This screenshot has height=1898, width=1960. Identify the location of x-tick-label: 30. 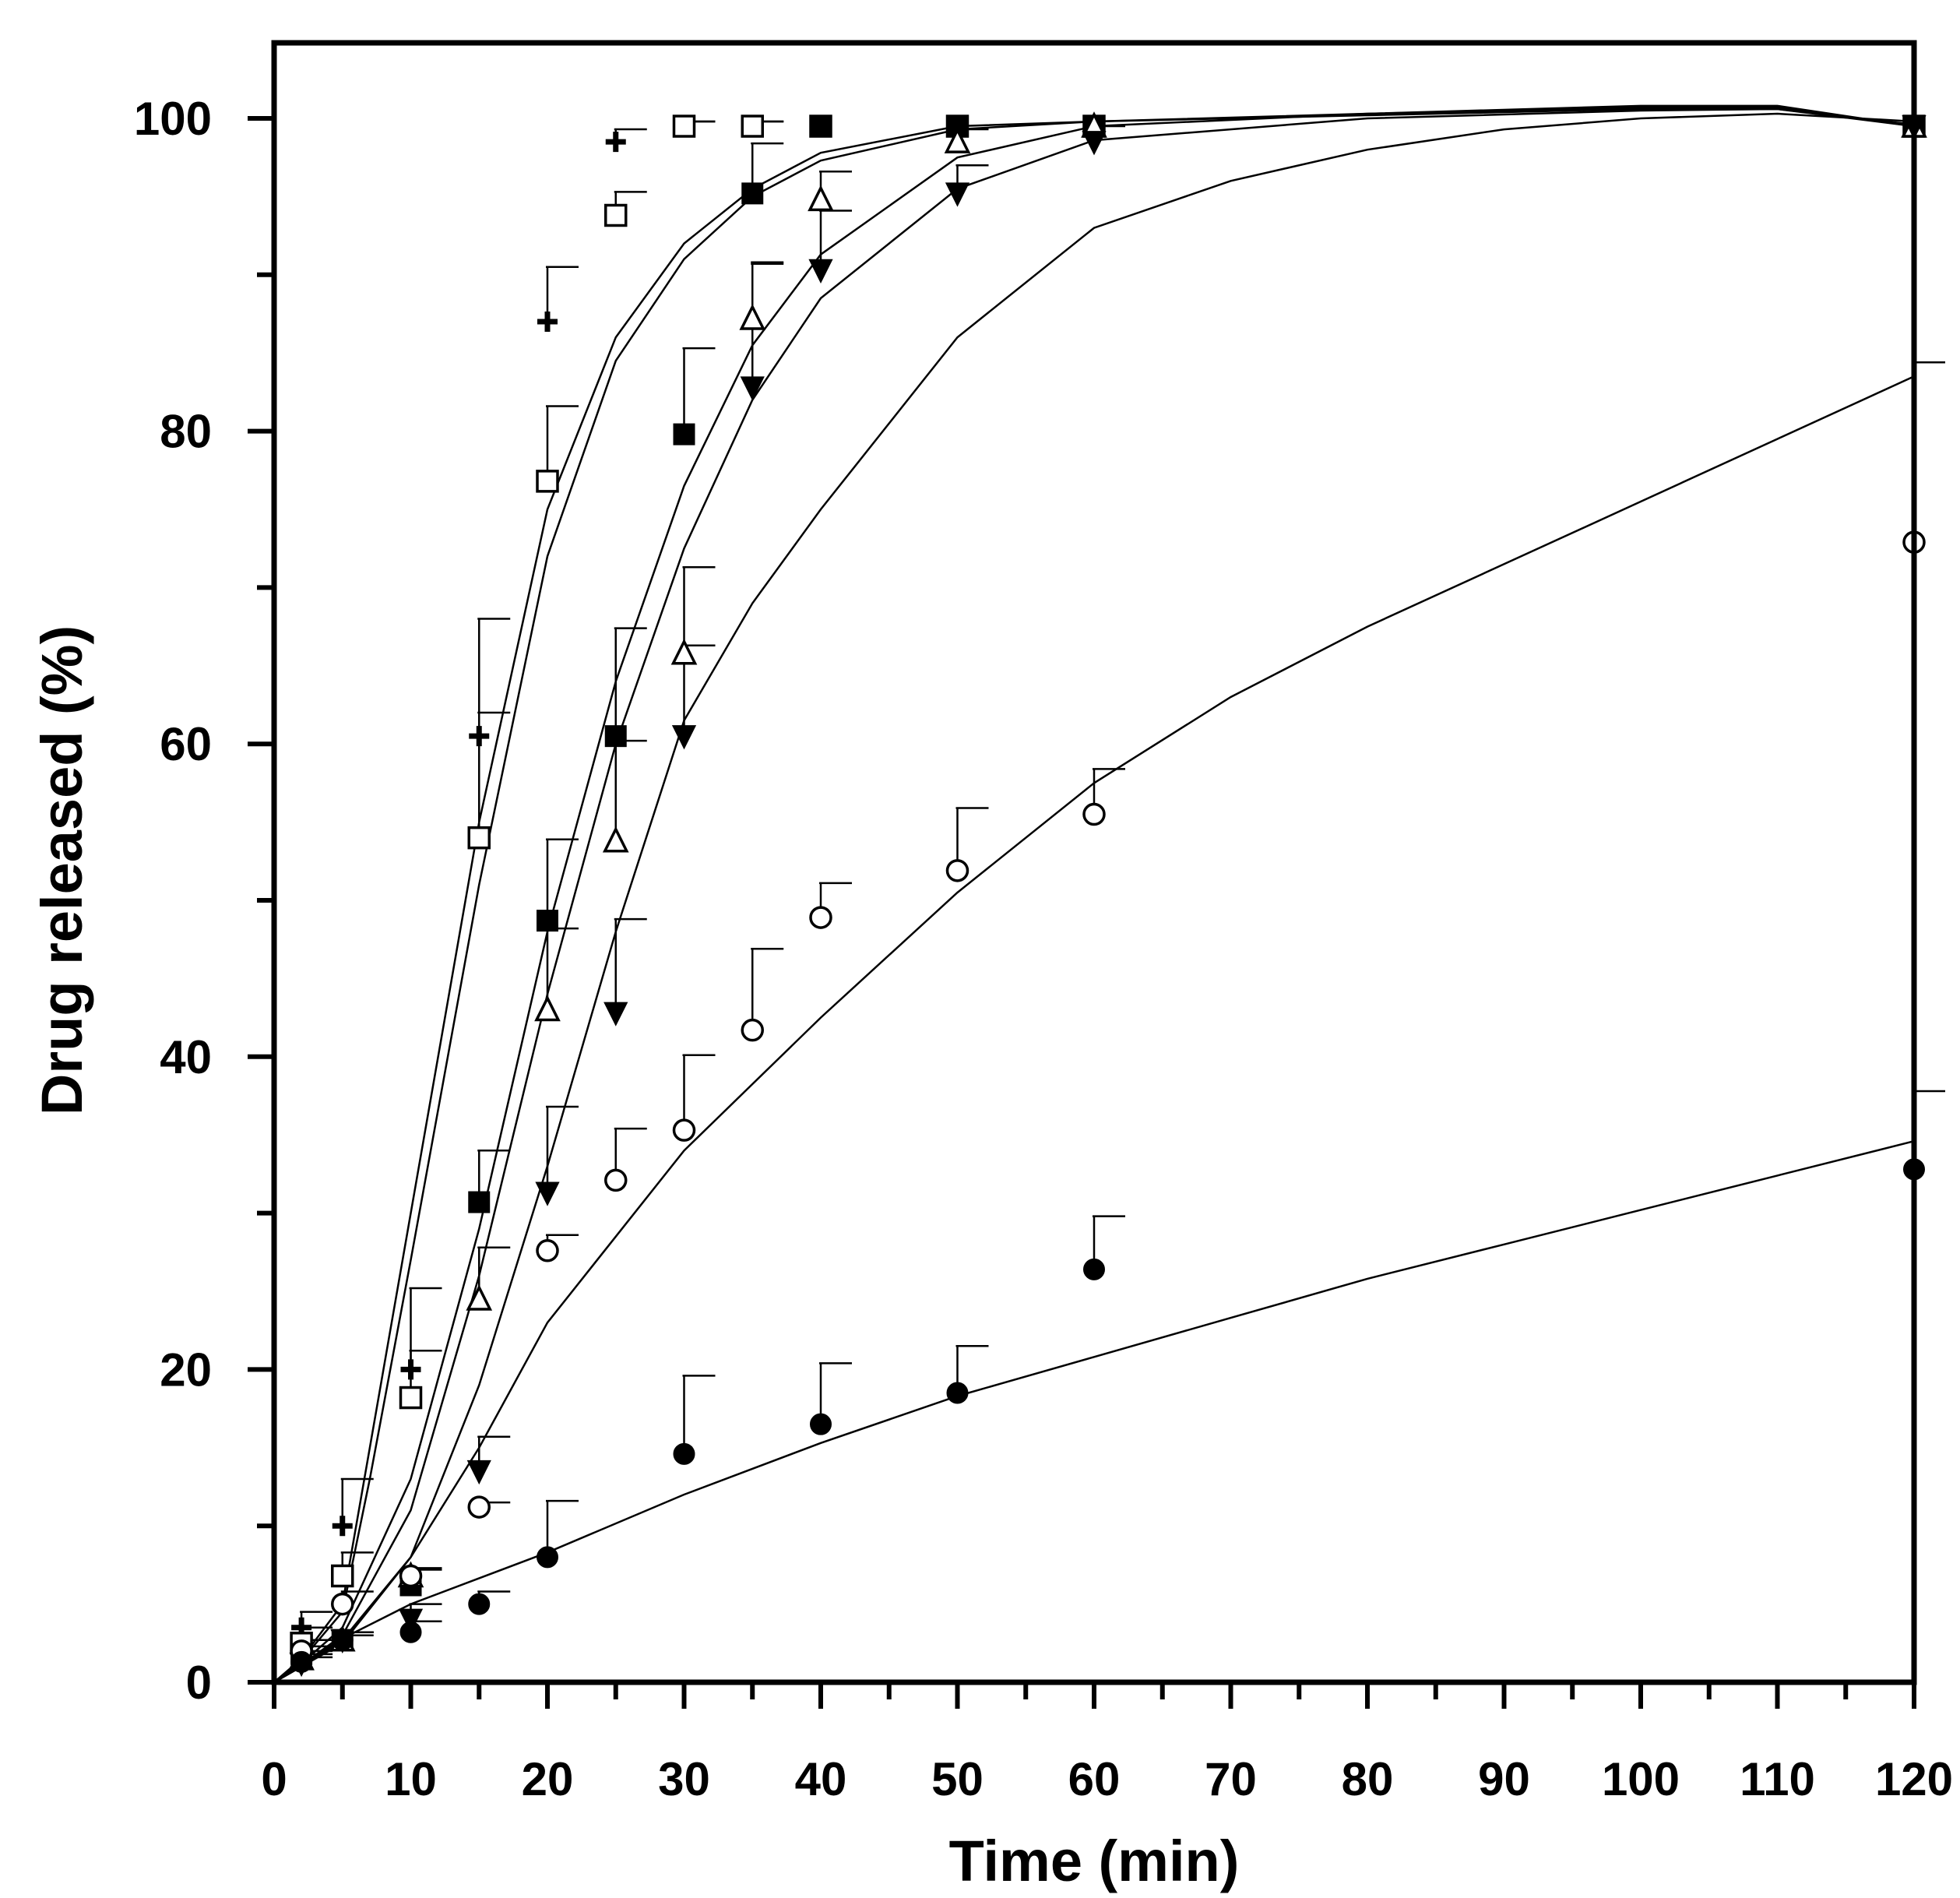
(684, 1779).